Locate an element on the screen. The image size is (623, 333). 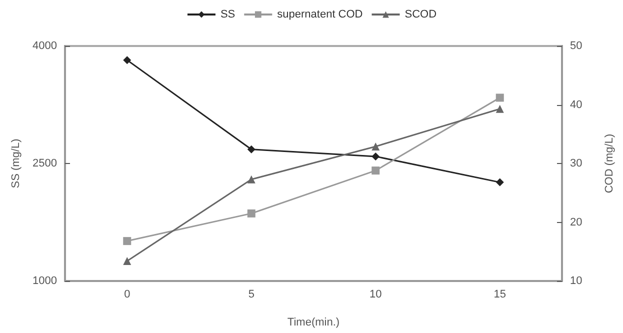
legend-label: SS is located at coordinates (228, 14).